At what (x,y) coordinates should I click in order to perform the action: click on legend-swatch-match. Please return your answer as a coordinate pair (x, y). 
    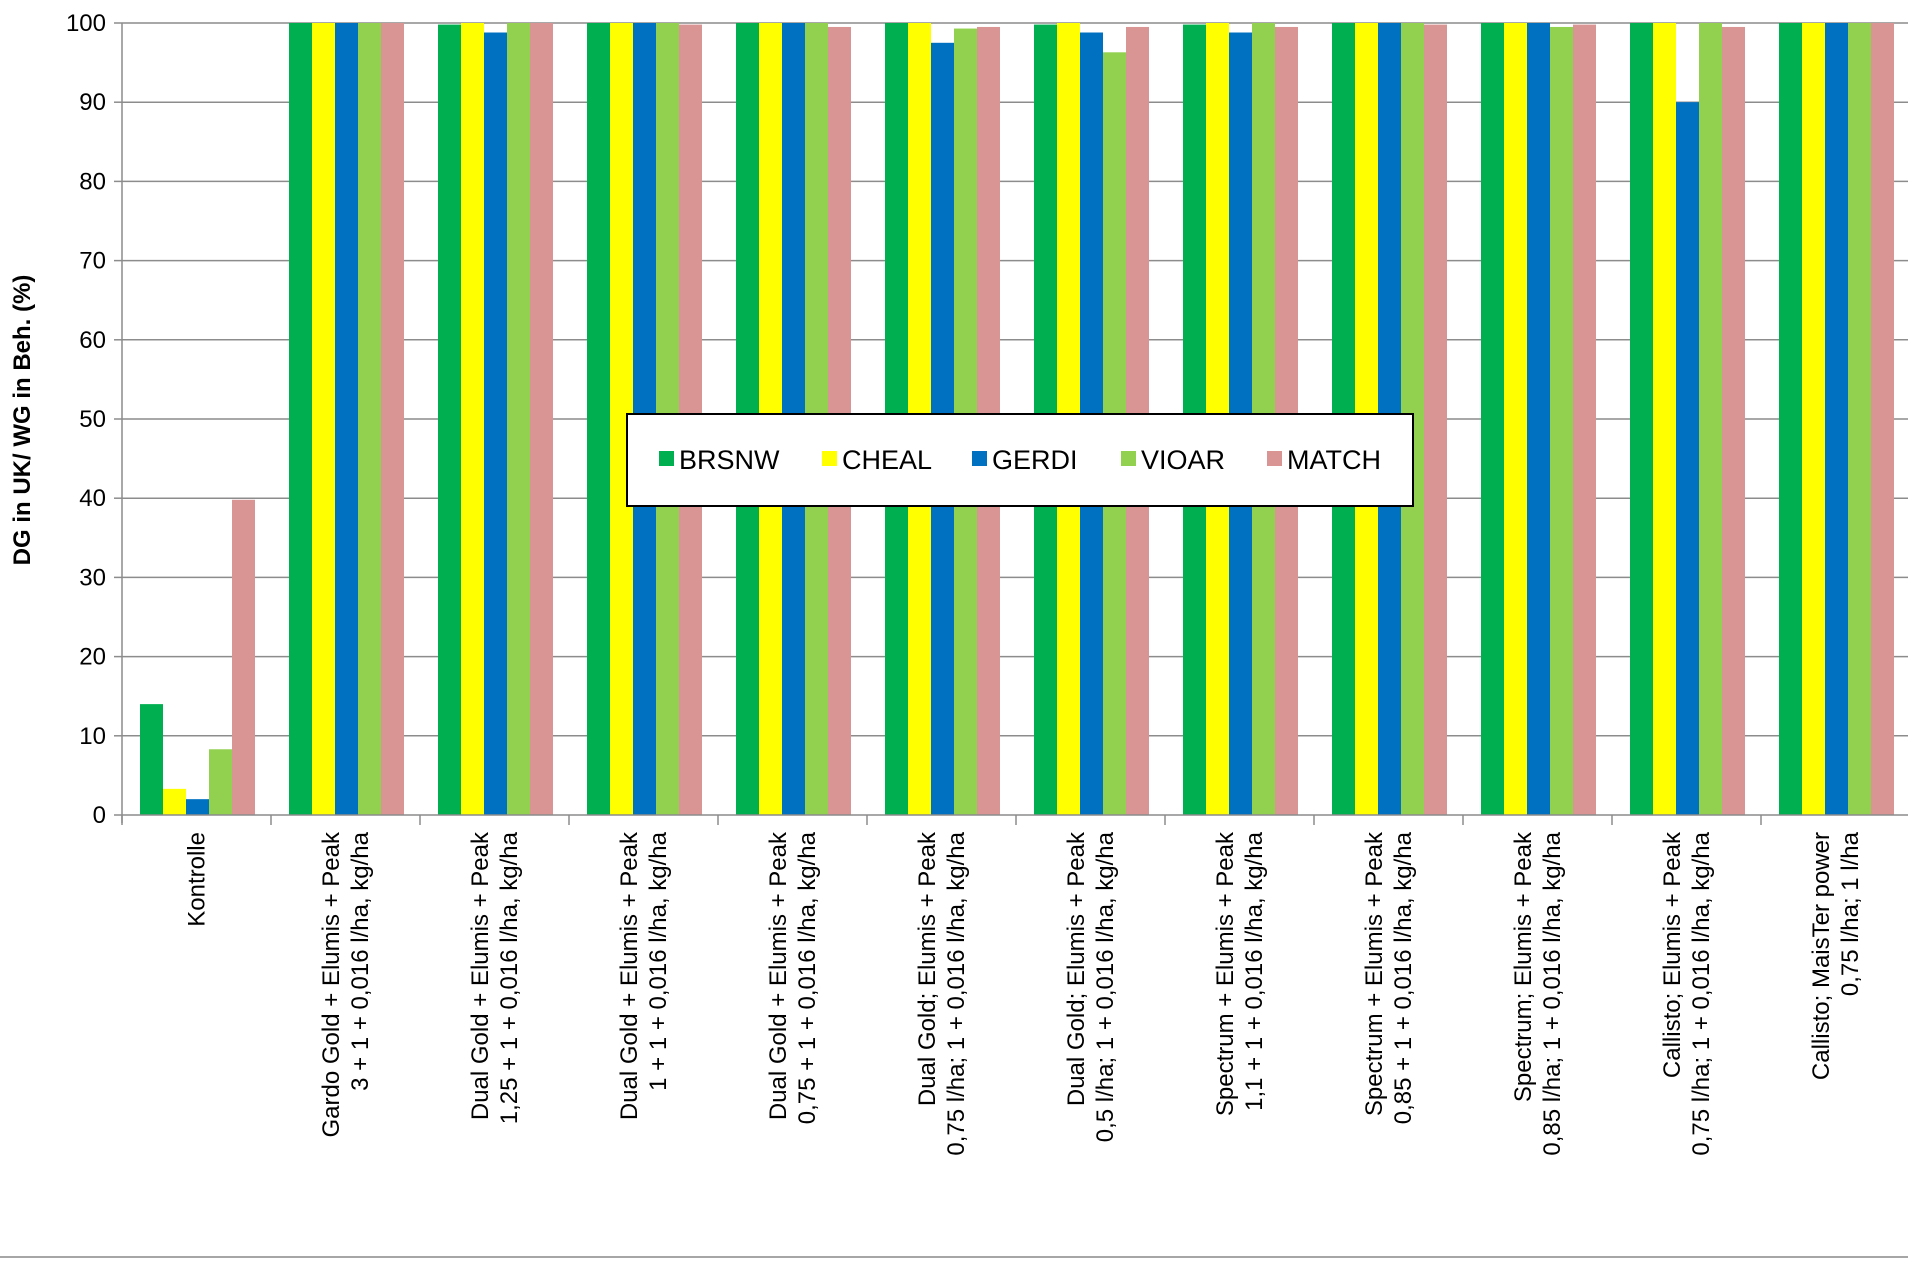
    Looking at the image, I should click on (1274, 458).